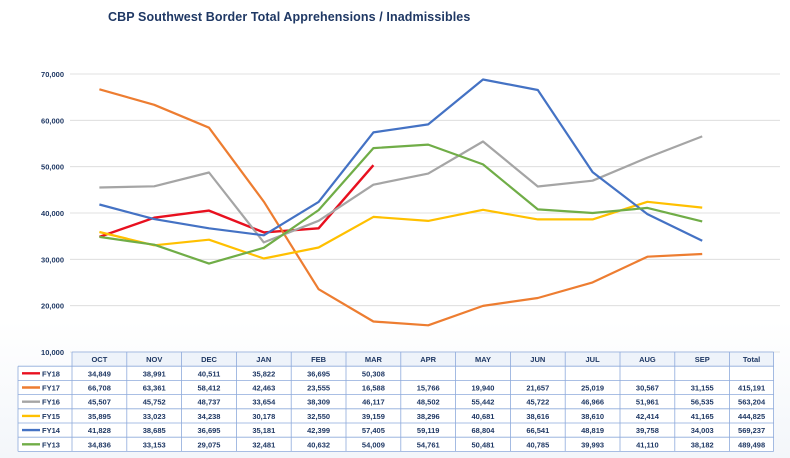 The image size is (790, 458). I want to click on data-label: 59,119, so click(428, 430).